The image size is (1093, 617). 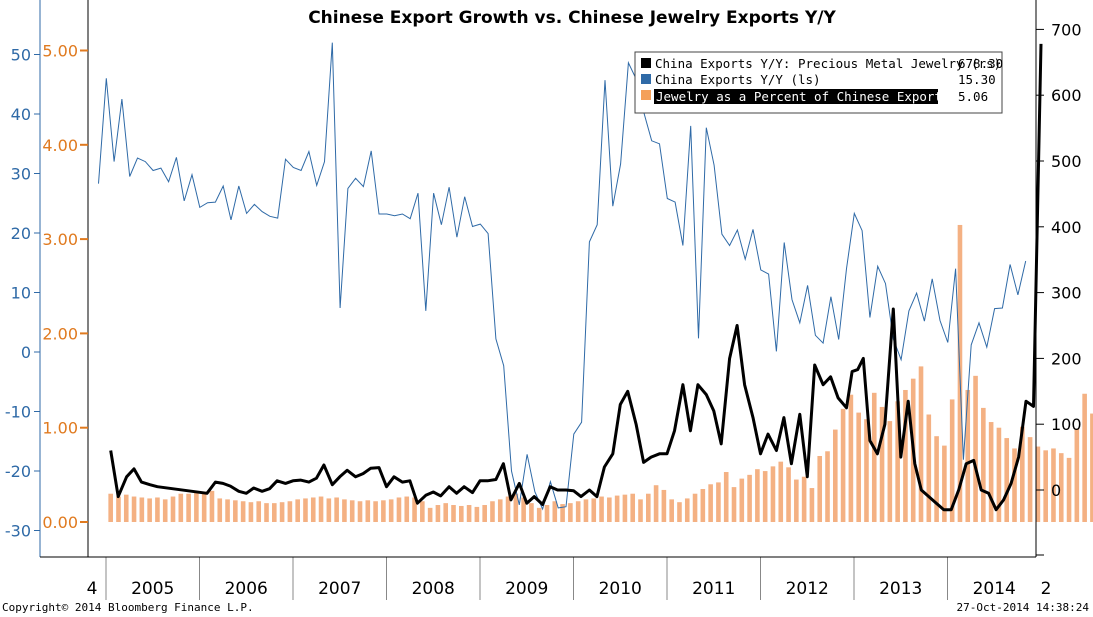 I want to click on blue-axis-label: 30, so click(x=21, y=174).